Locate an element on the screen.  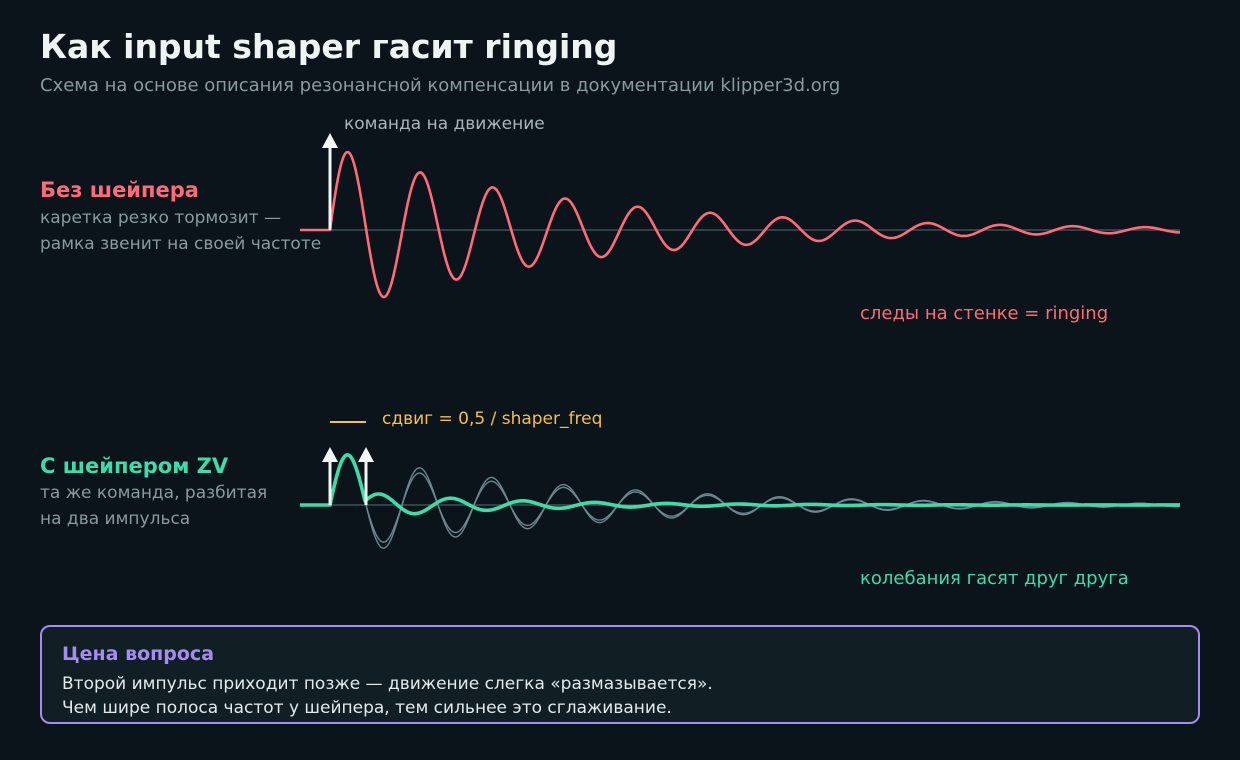
without-shaper-title: Без шейпера is located at coordinates (119, 190).